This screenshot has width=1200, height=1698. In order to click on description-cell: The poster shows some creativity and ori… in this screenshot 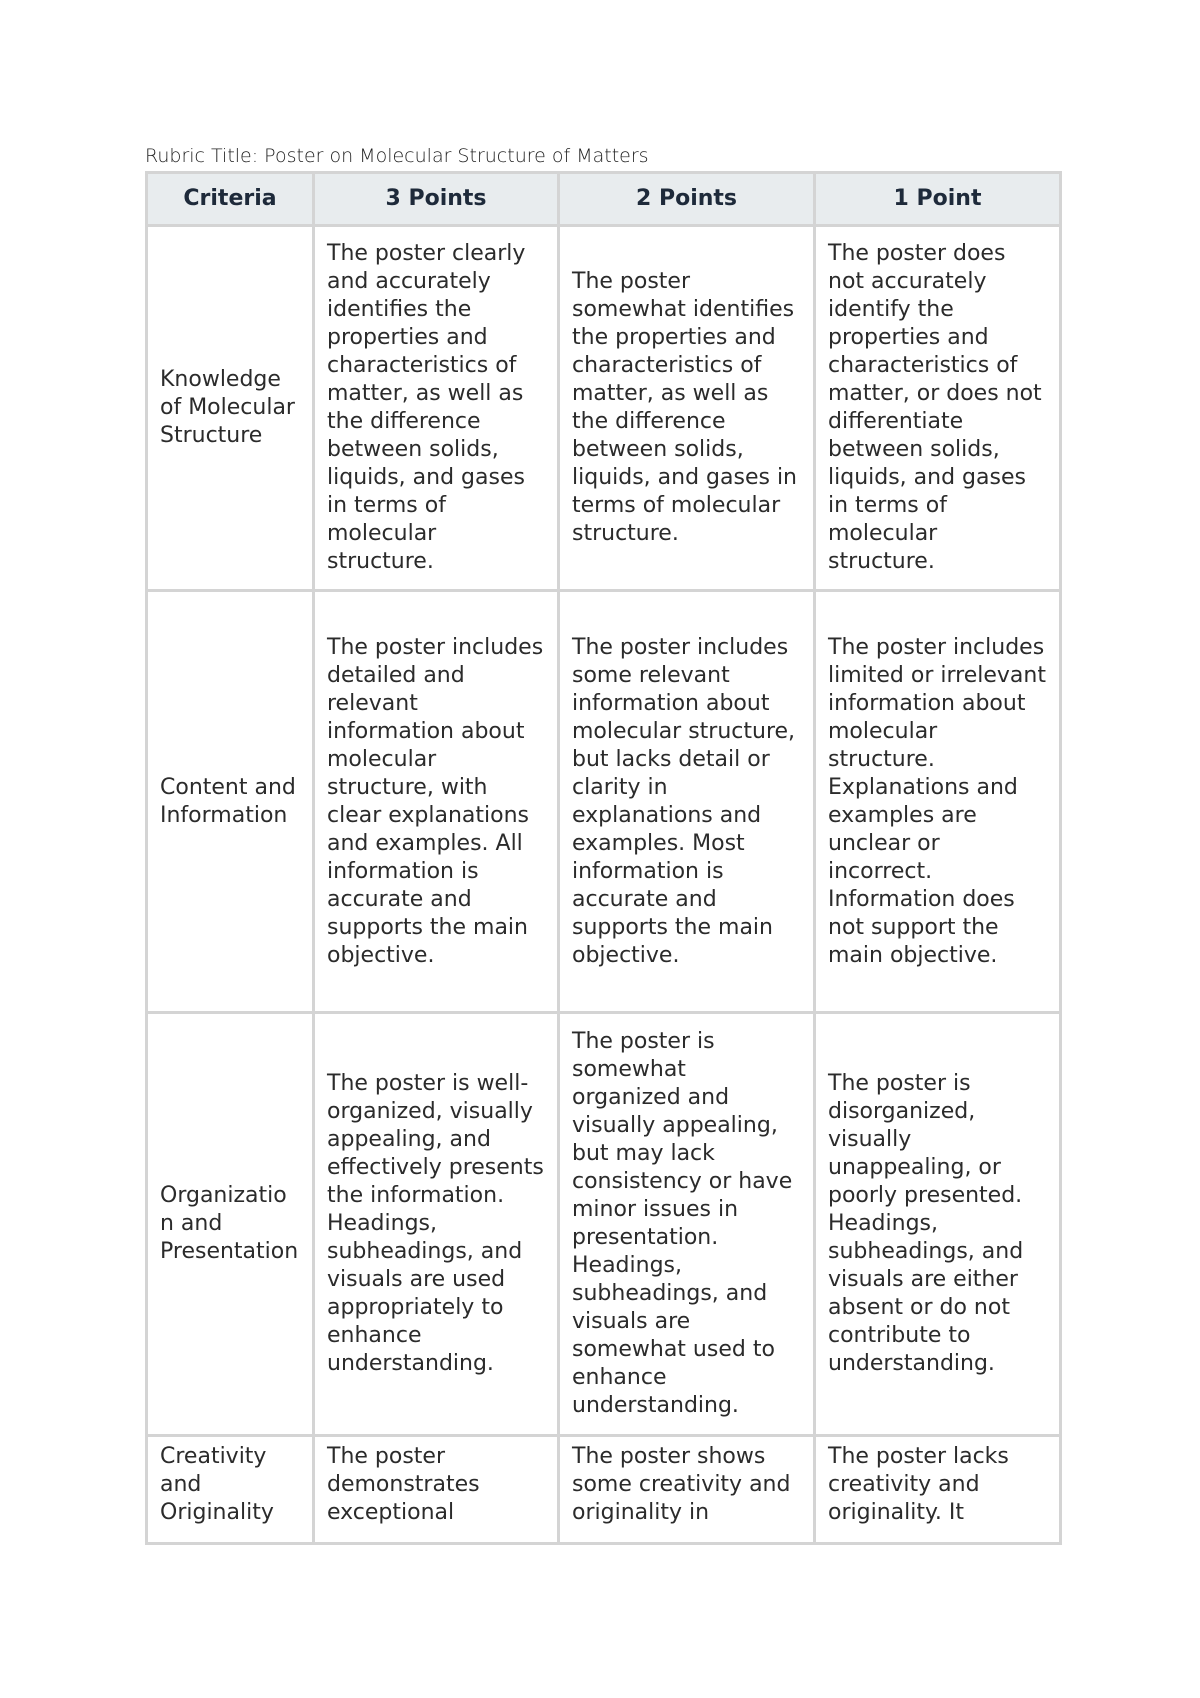, I will do `click(686, 1489)`.